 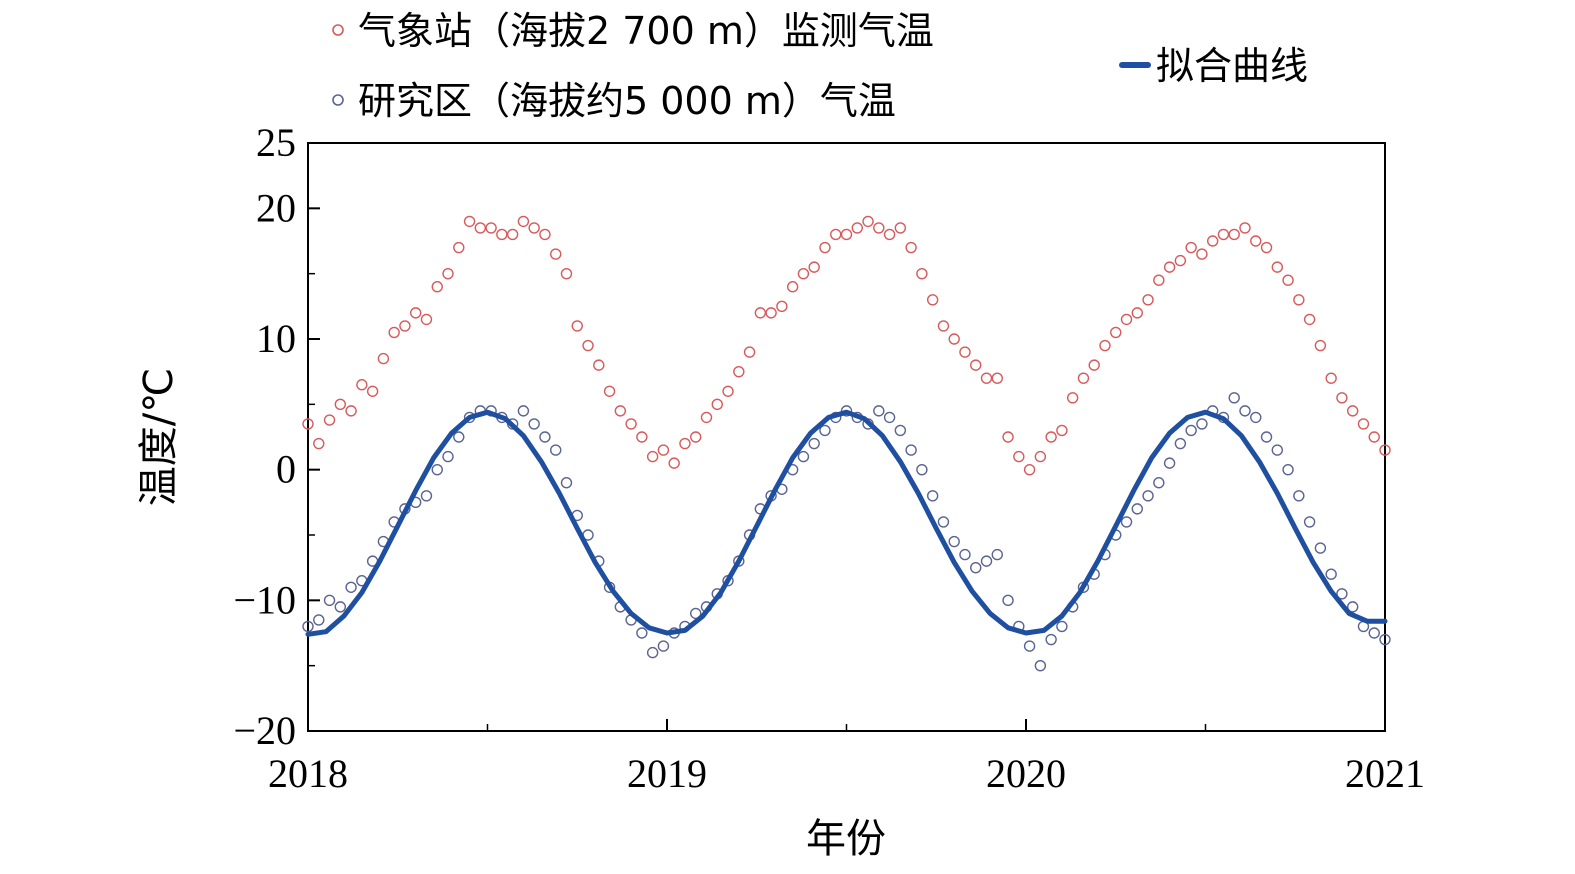 What do you see at coordinates (627, 101) in the screenshot?
I see `legend-label-study-area: 研究区（海拔约5 000 m）气温` at bounding box center [627, 101].